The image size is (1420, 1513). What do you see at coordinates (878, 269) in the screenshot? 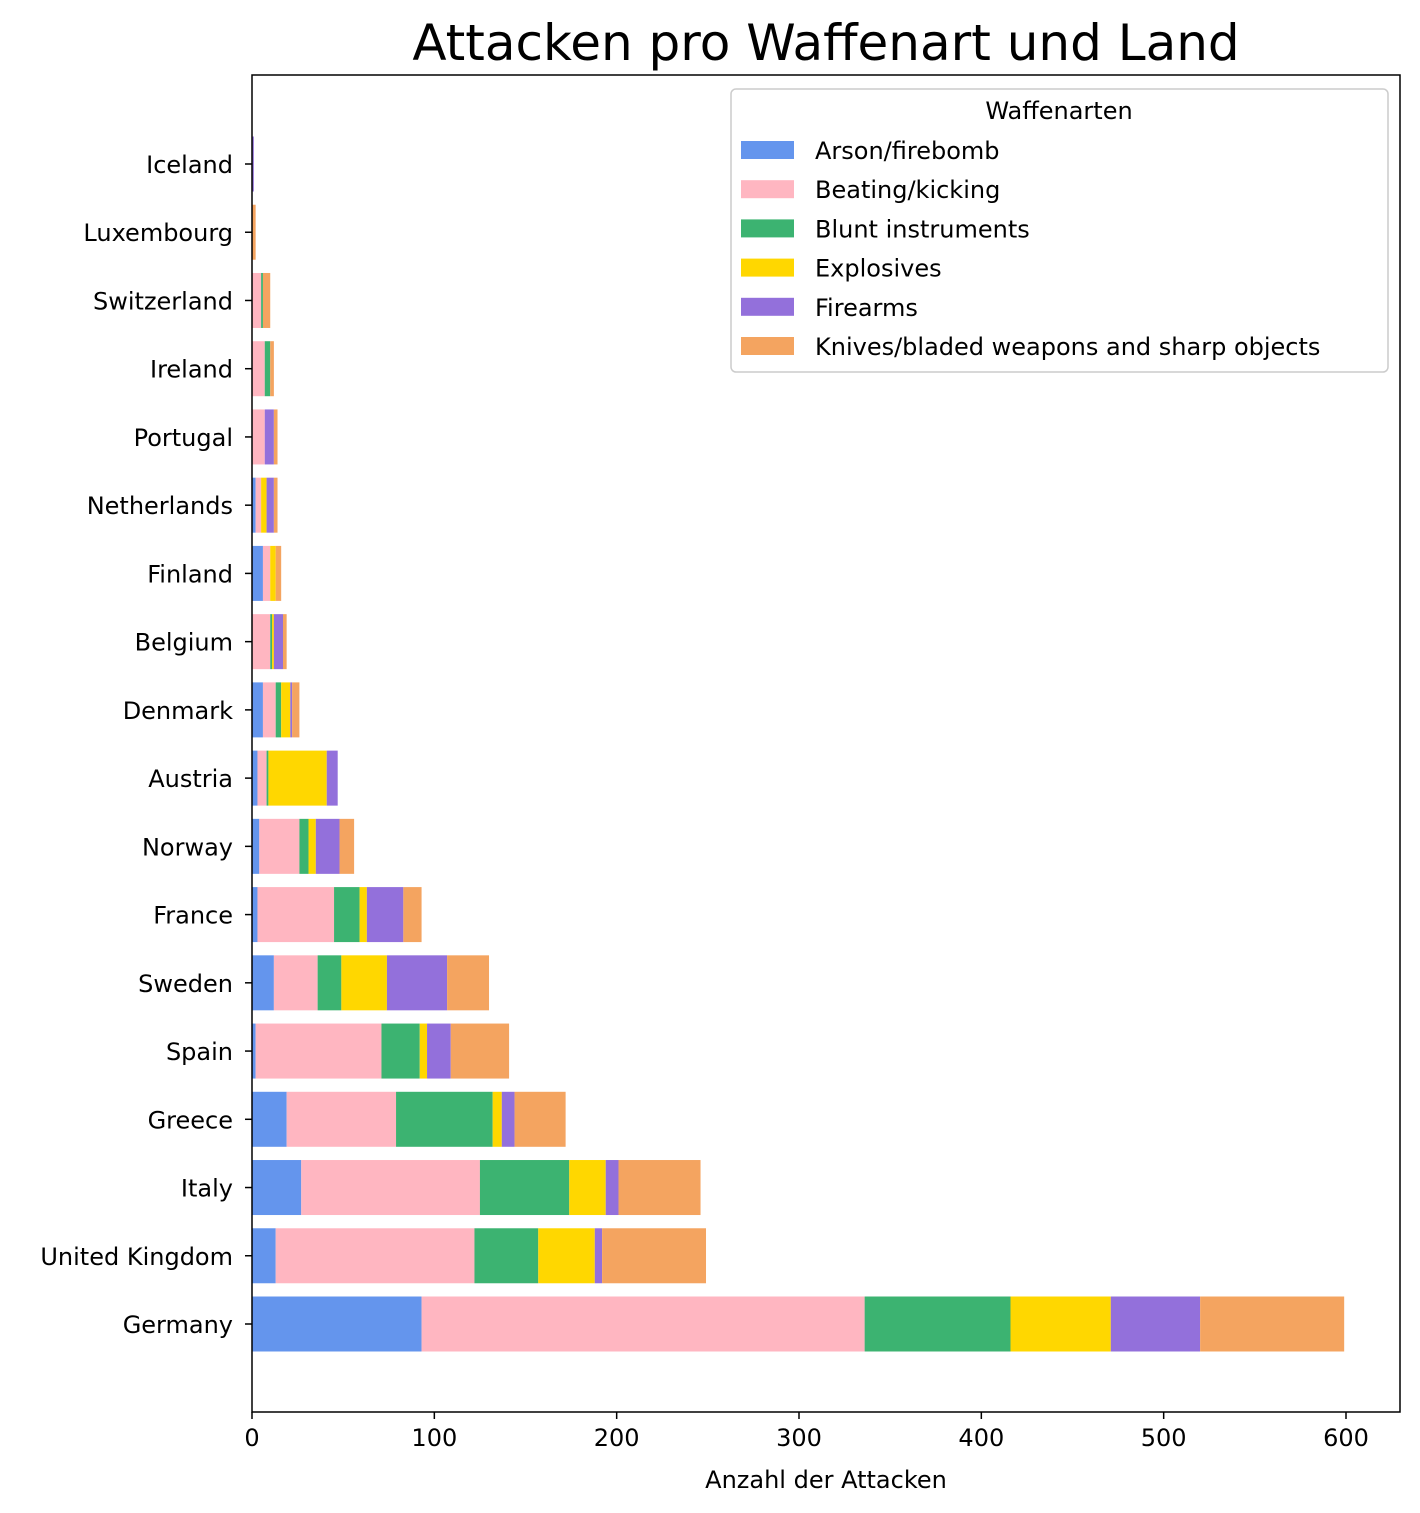
I see `legend-label-explosives: Explosives` at bounding box center [878, 269].